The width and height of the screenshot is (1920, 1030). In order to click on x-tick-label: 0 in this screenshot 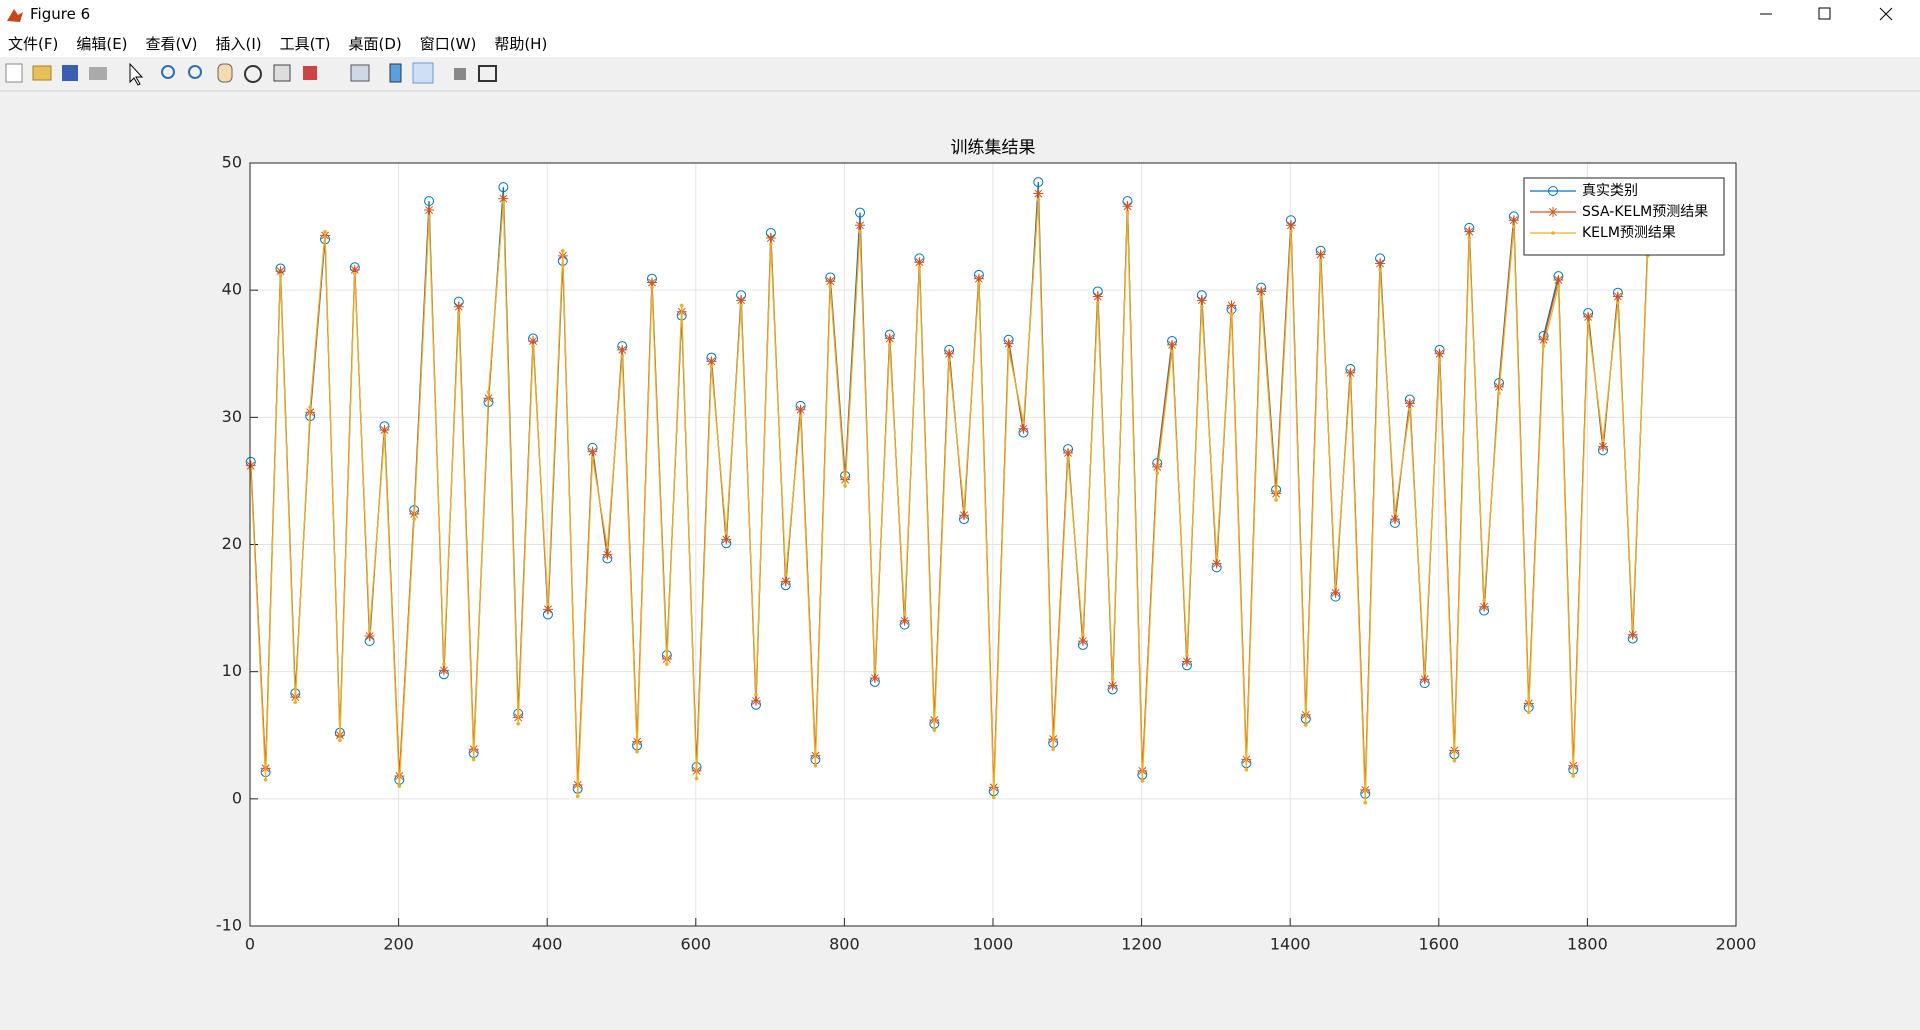, I will do `click(250, 944)`.